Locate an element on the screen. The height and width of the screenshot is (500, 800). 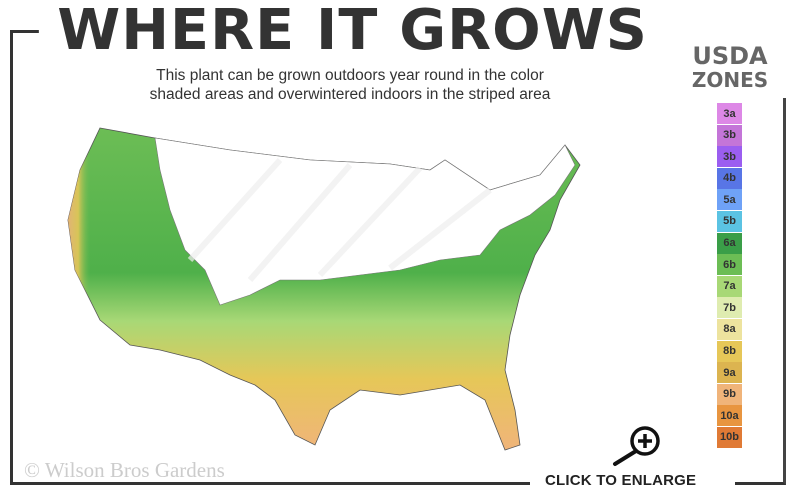
zone-swatch-4b: 4b is located at coordinates (729, 178).